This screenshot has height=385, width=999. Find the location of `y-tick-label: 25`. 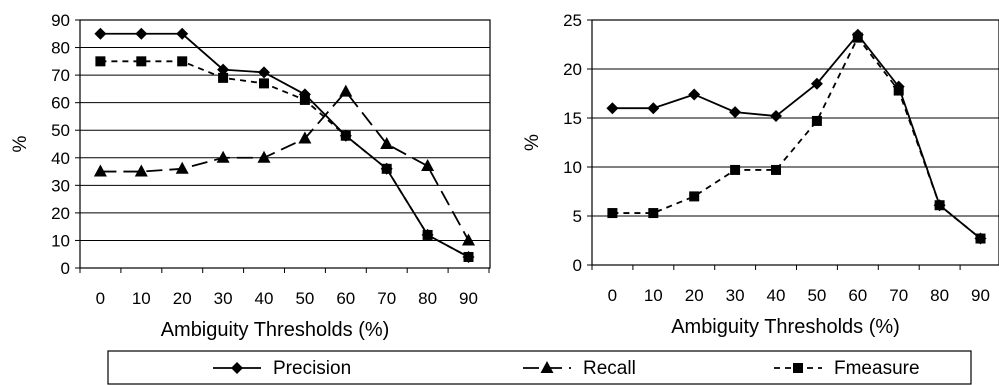

y-tick-label: 25 is located at coordinates (572, 20).